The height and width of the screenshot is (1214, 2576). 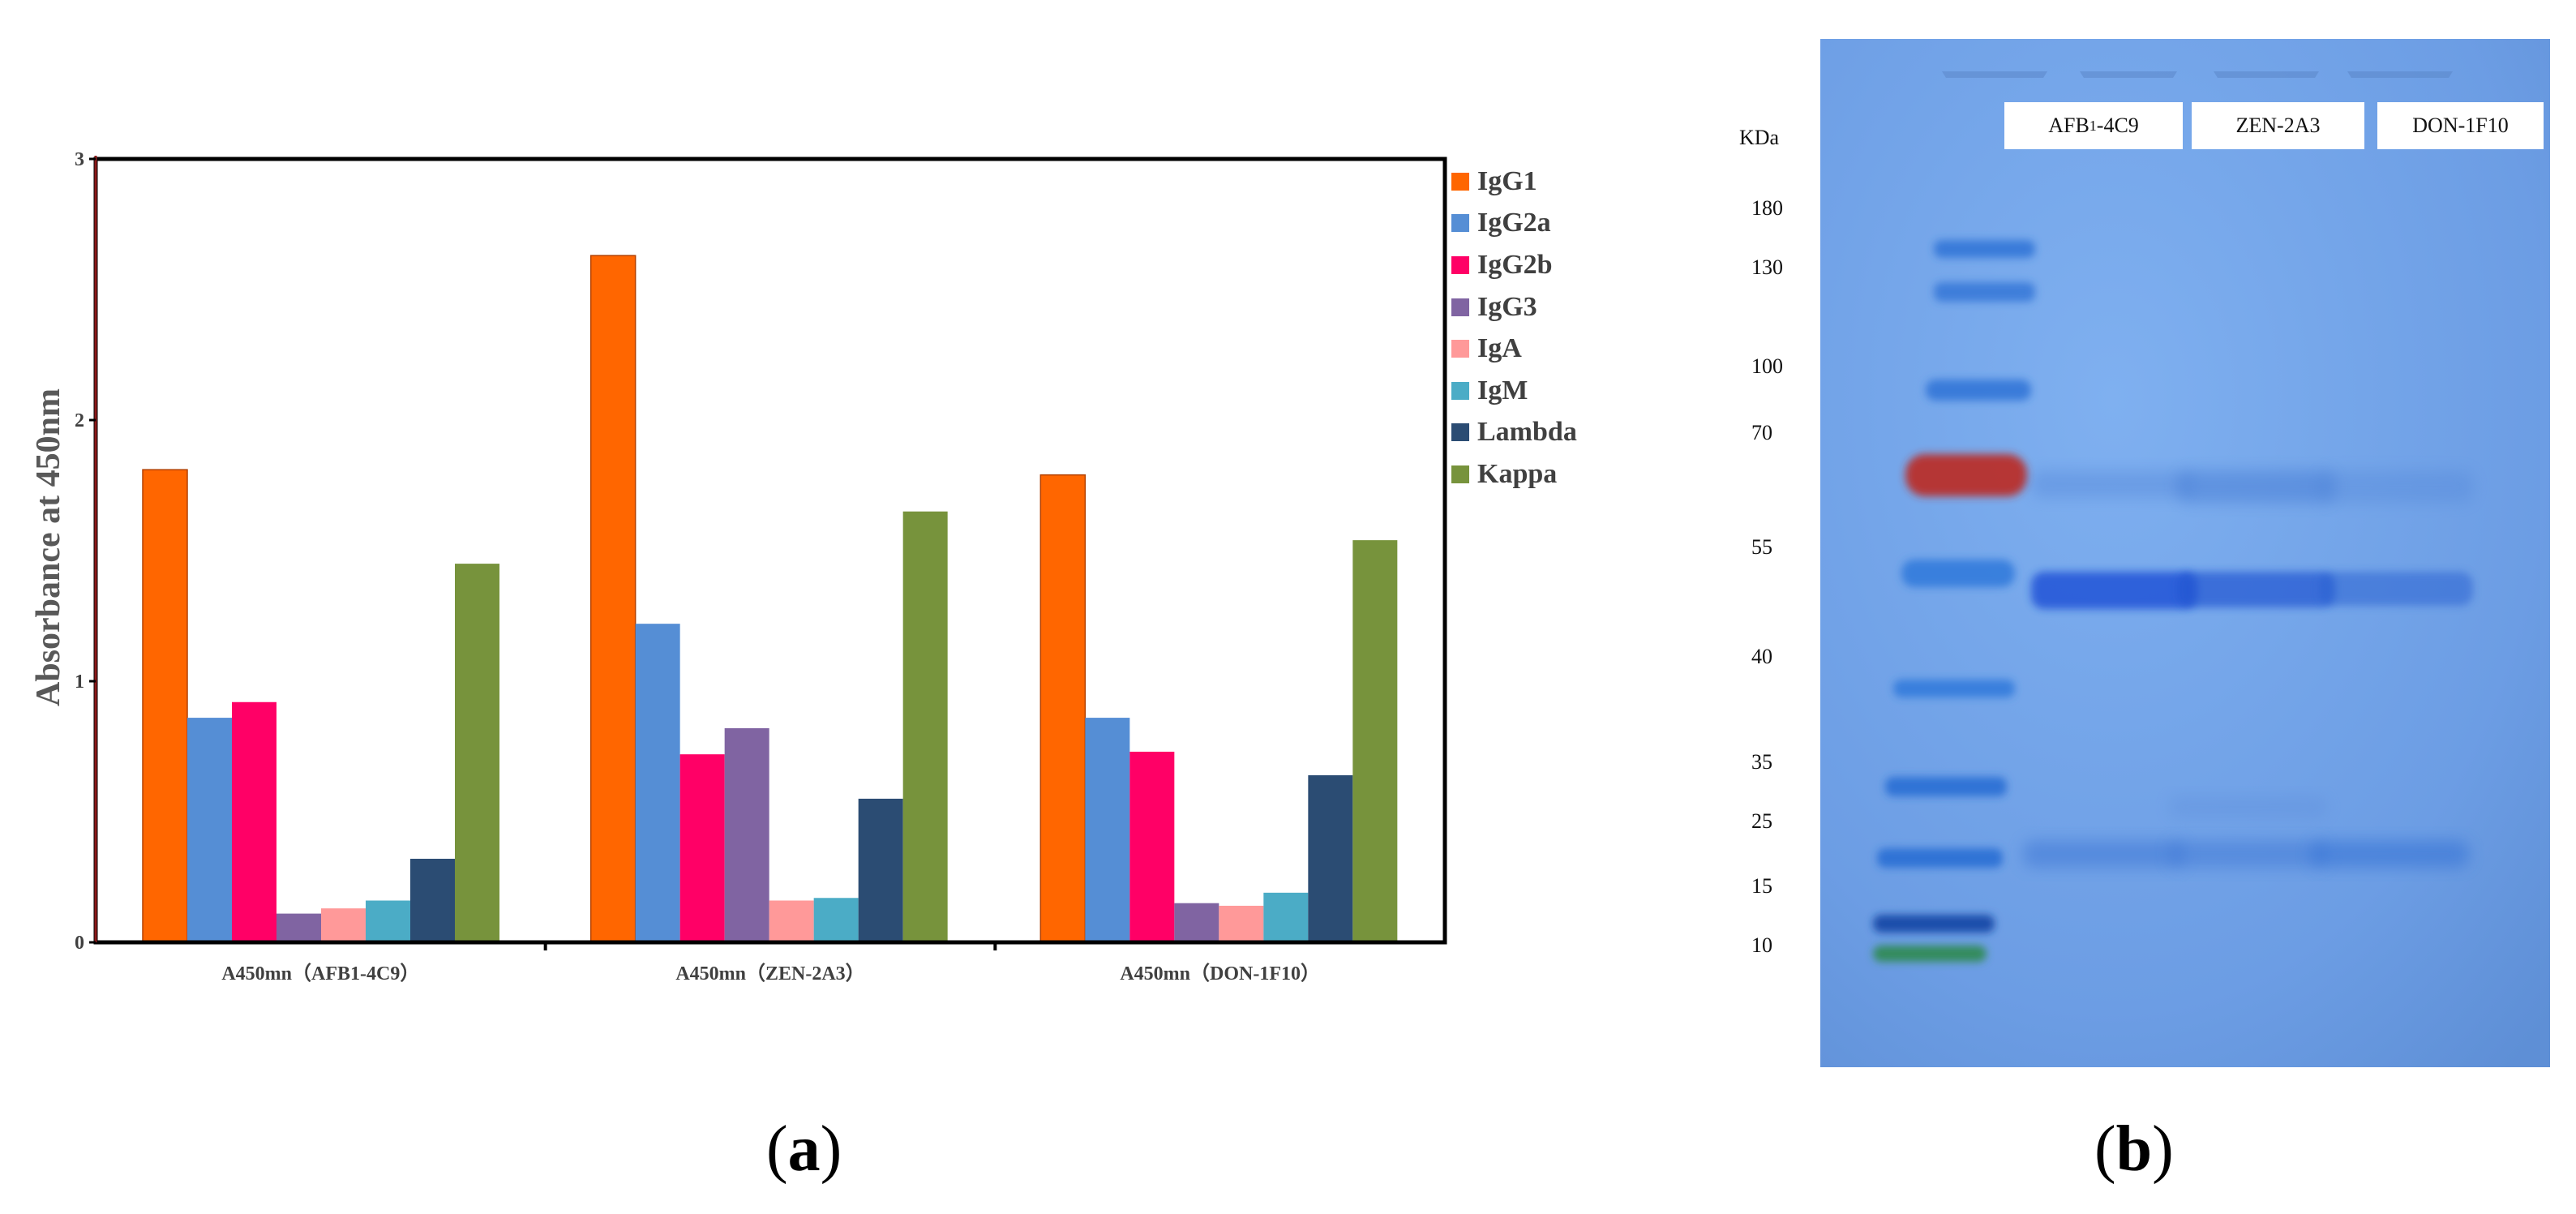 What do you see at coordinates (2117, 125) in the screenshot?
I see `lane-label-suffix: -4C9` at bounding box center [2117, 125].